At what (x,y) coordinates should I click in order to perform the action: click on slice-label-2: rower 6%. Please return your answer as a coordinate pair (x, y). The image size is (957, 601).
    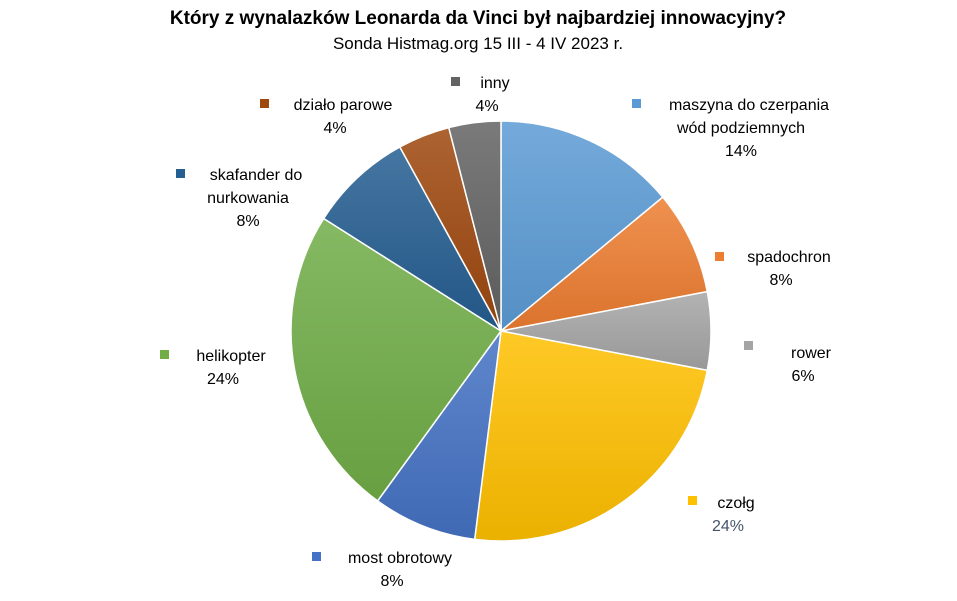
    Looking at the image, I should click on (788, 363).